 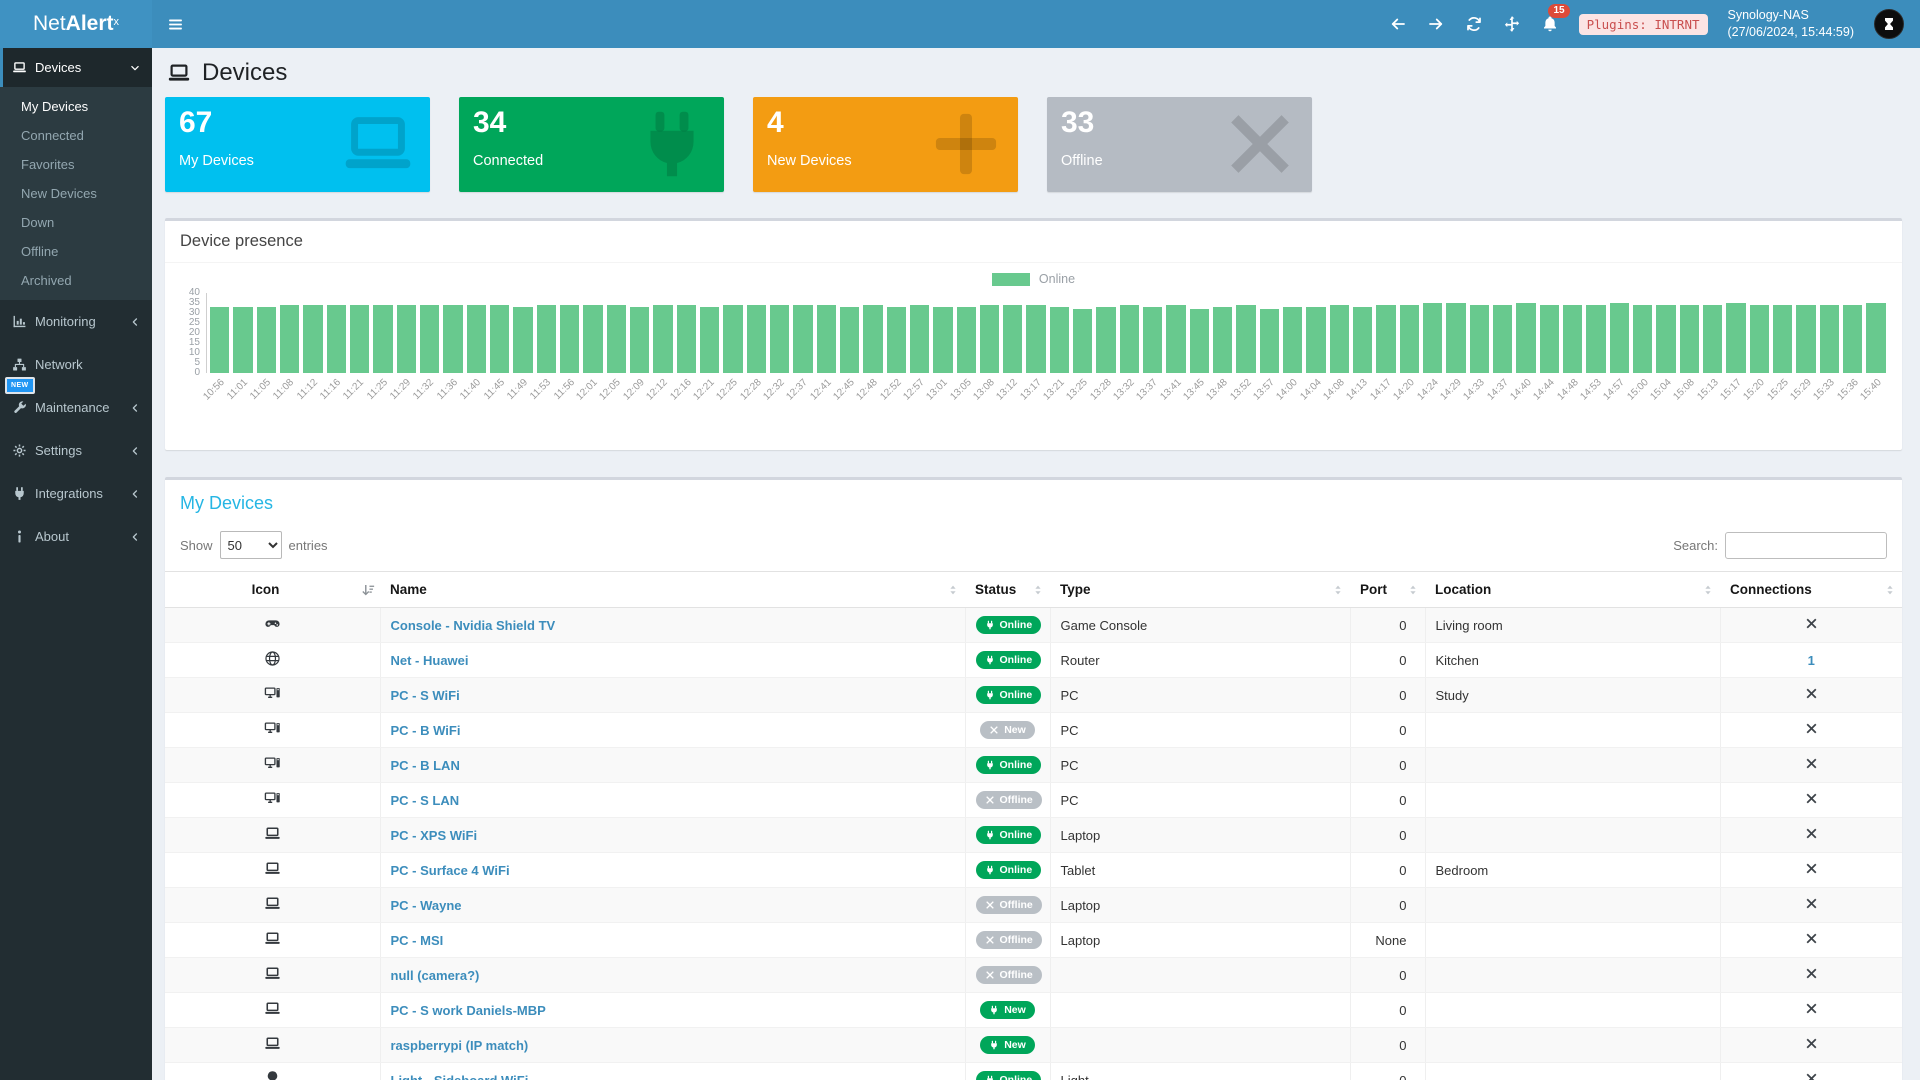 What do you see at coordinates (297, 144) in the screenshot?
I see `summary-card-my-devices: 67 My Devices` at bounding box center [297, 144].